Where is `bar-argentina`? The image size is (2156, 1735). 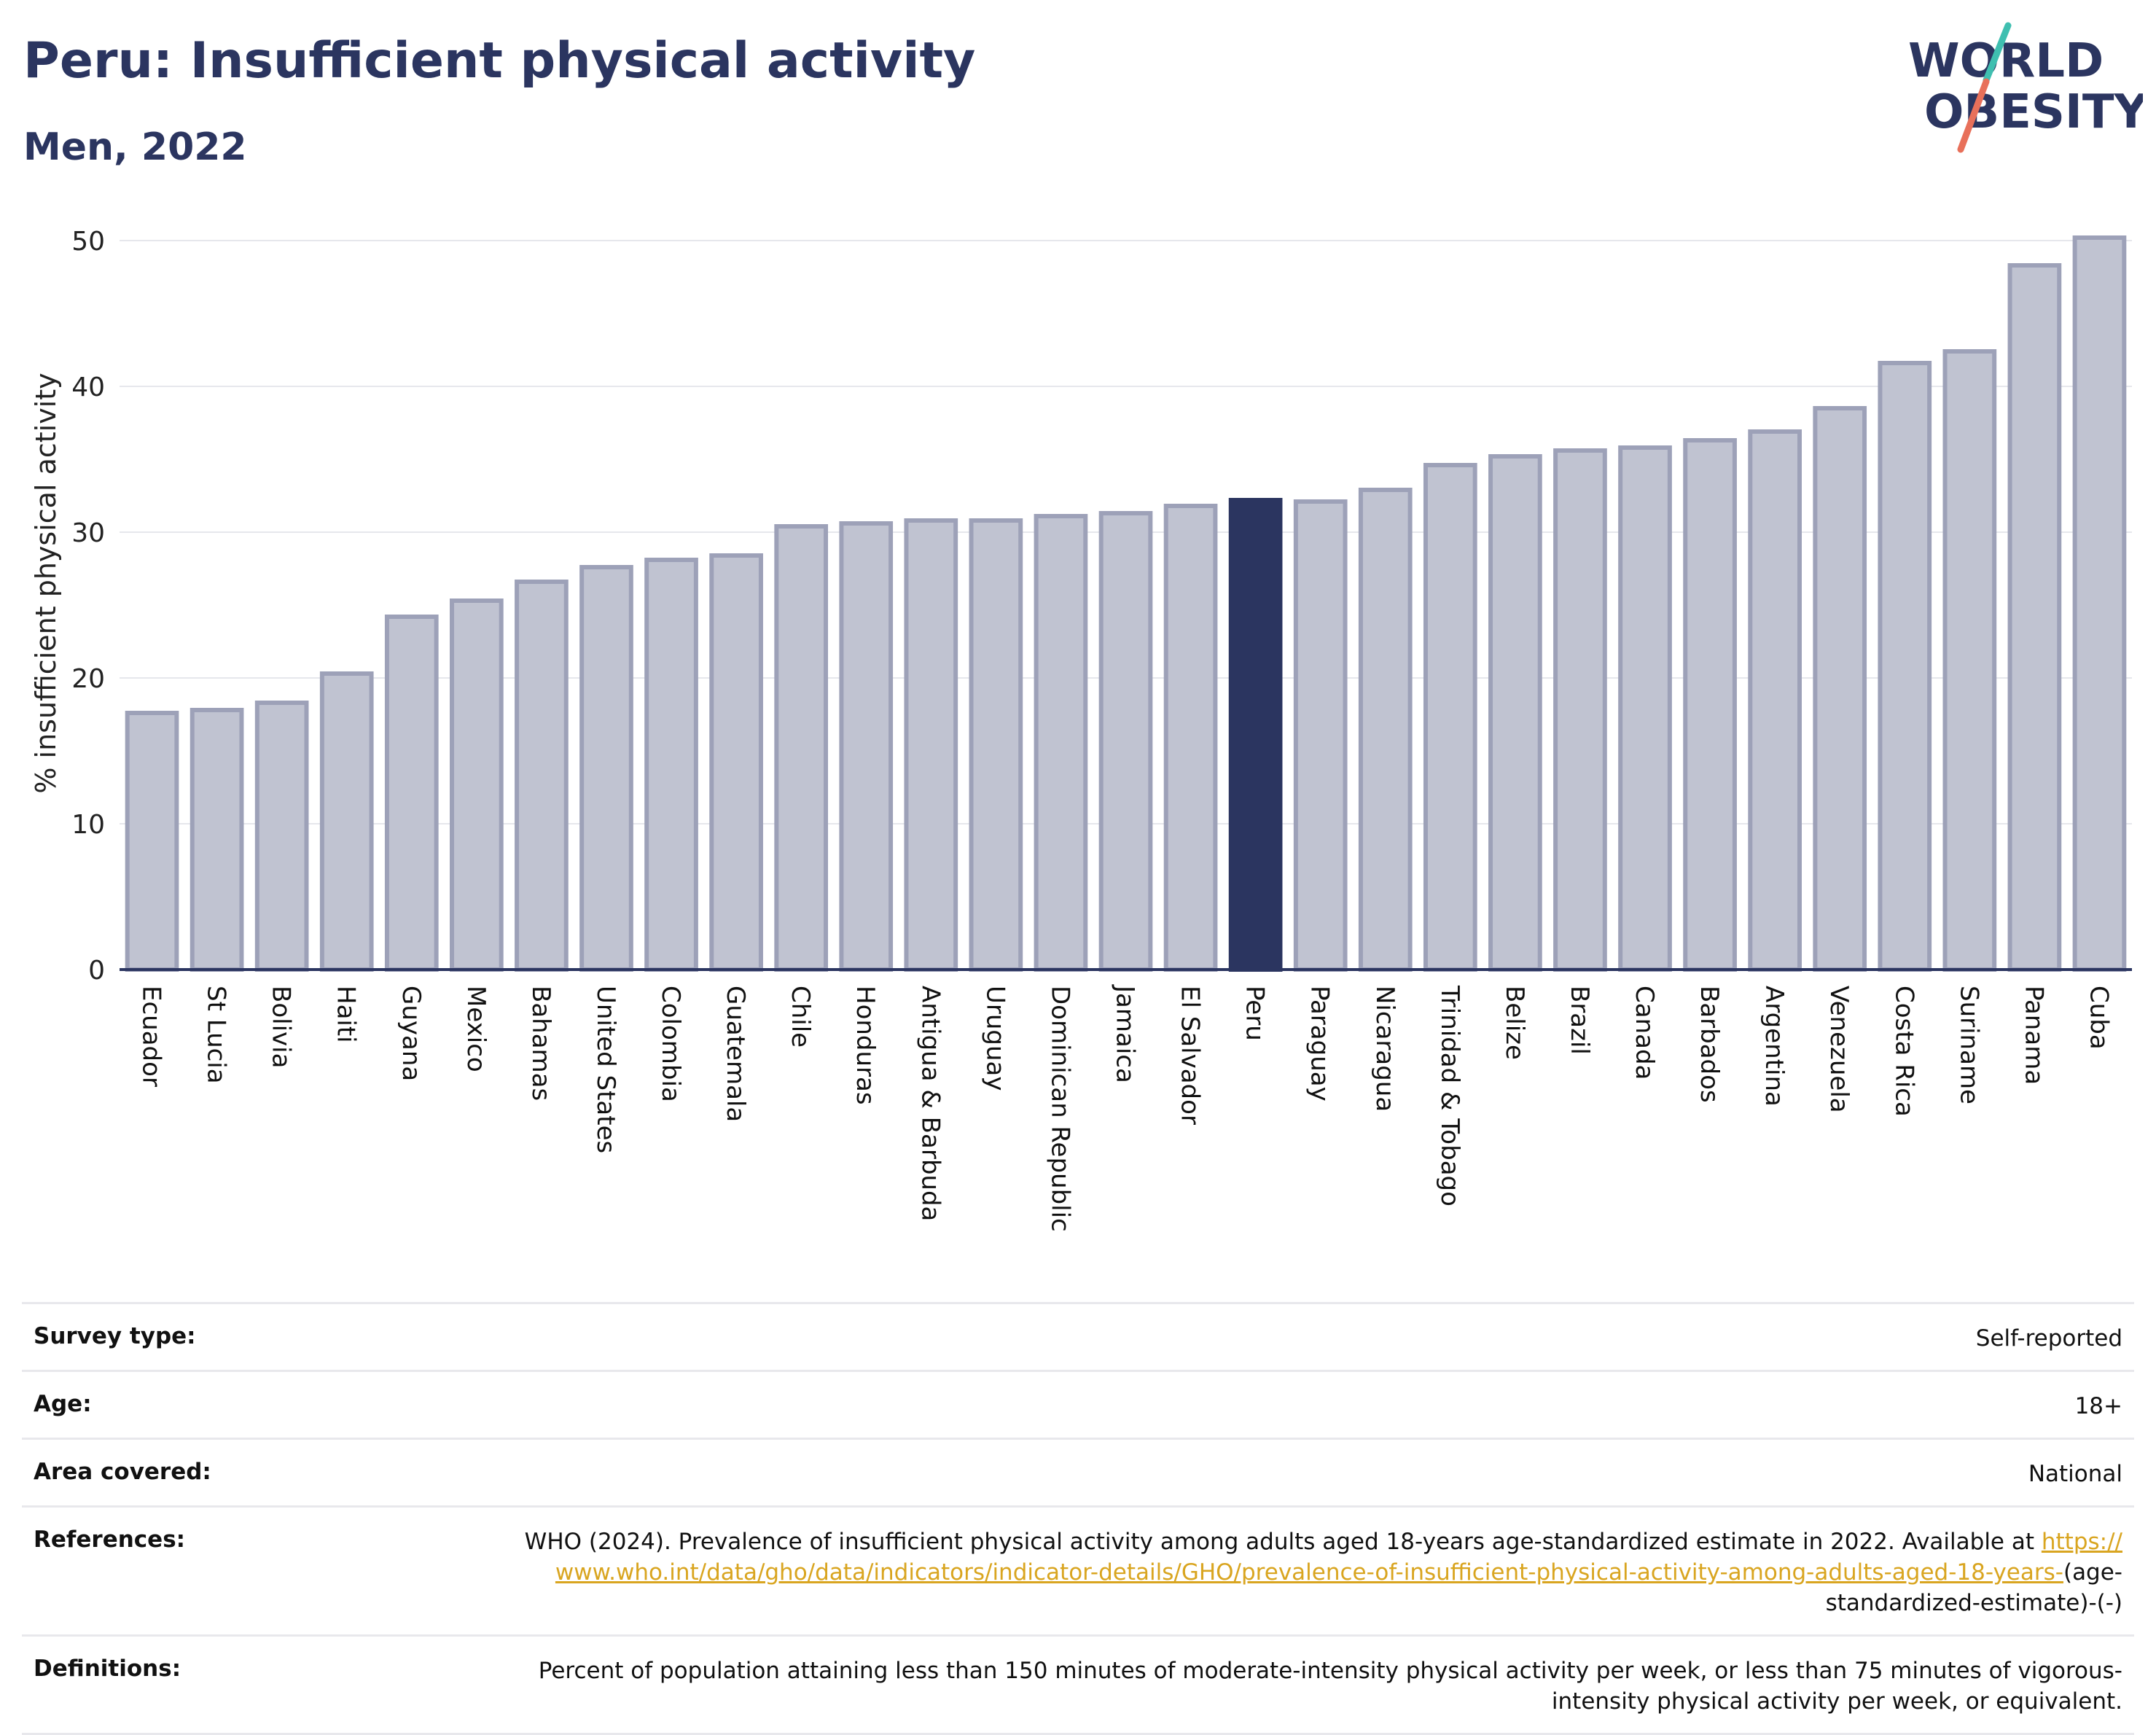
bar-argentina is located at coordinates (1775, 700).